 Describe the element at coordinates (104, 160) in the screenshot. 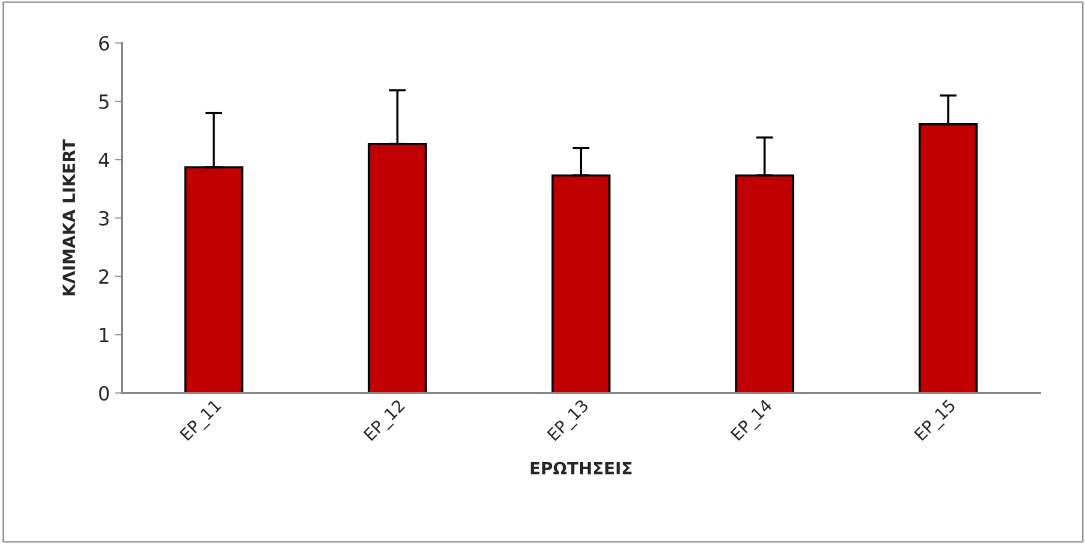

I see `y-tick-label: 4` at that location.